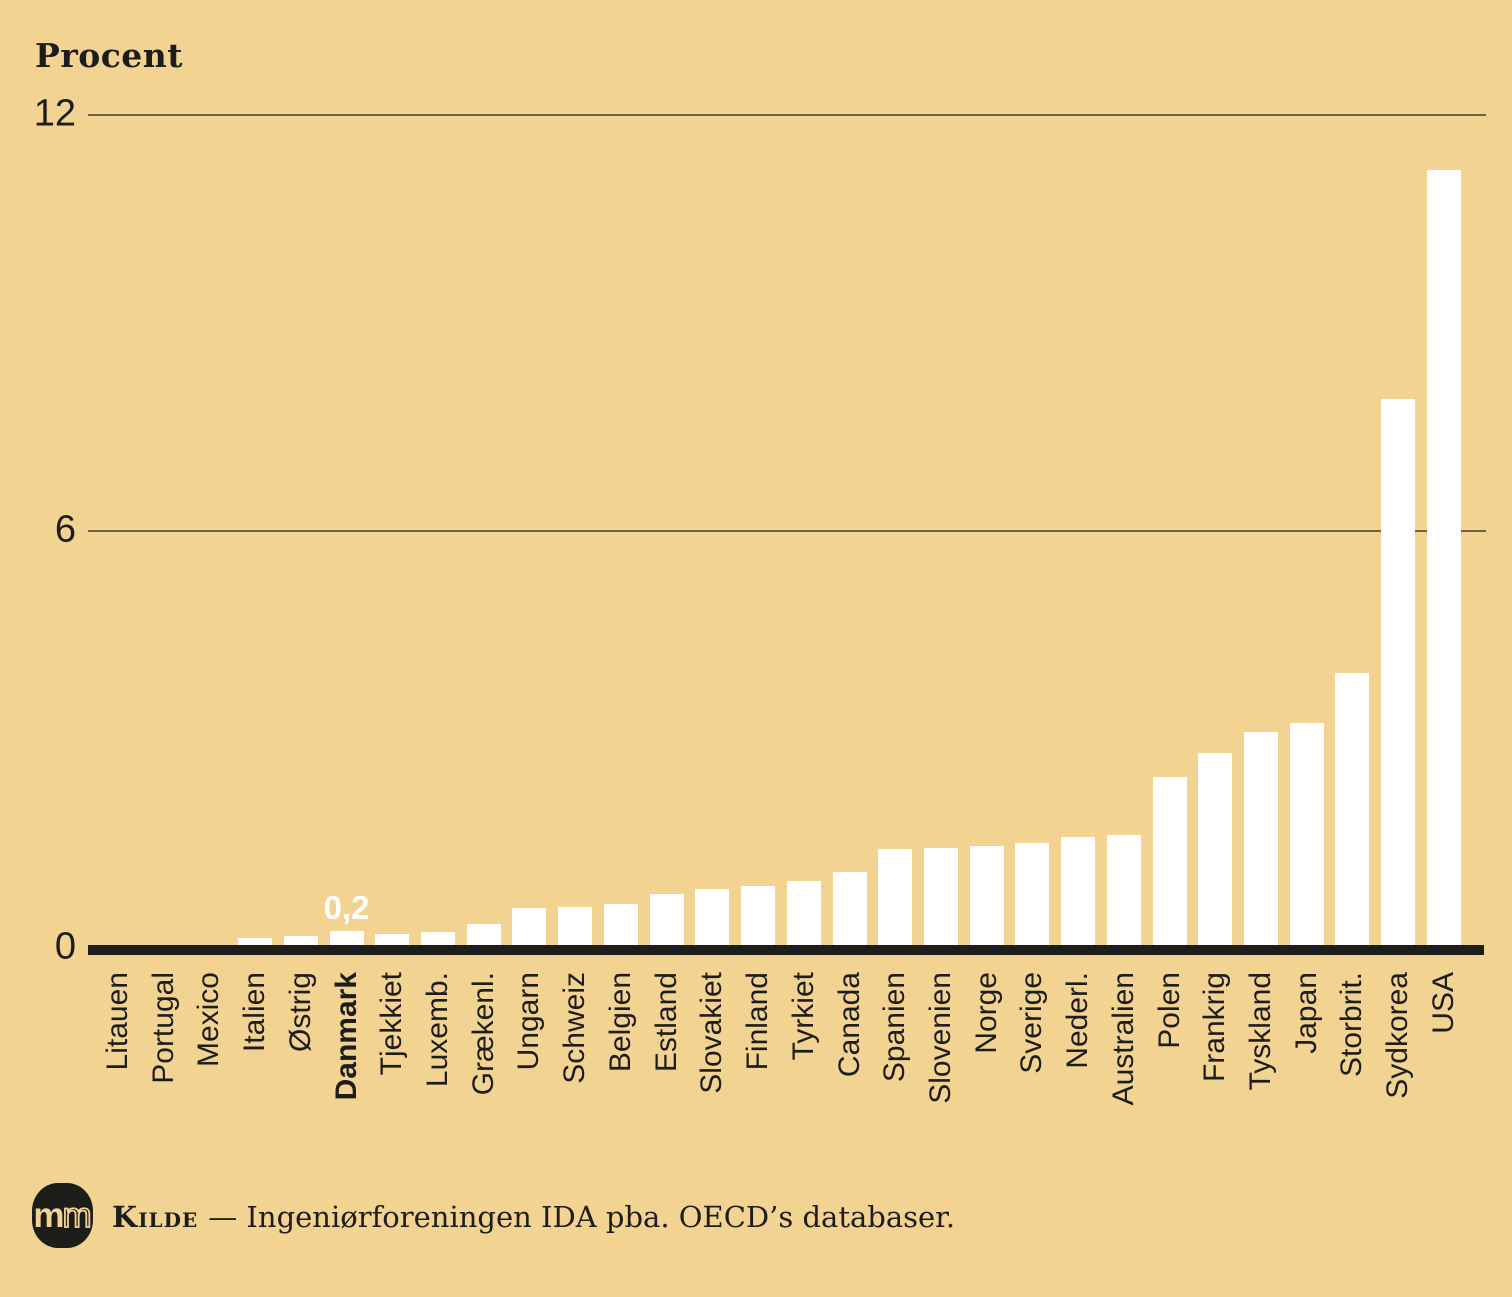  I want to click on y-tick-6: 6, so click(65, 529).